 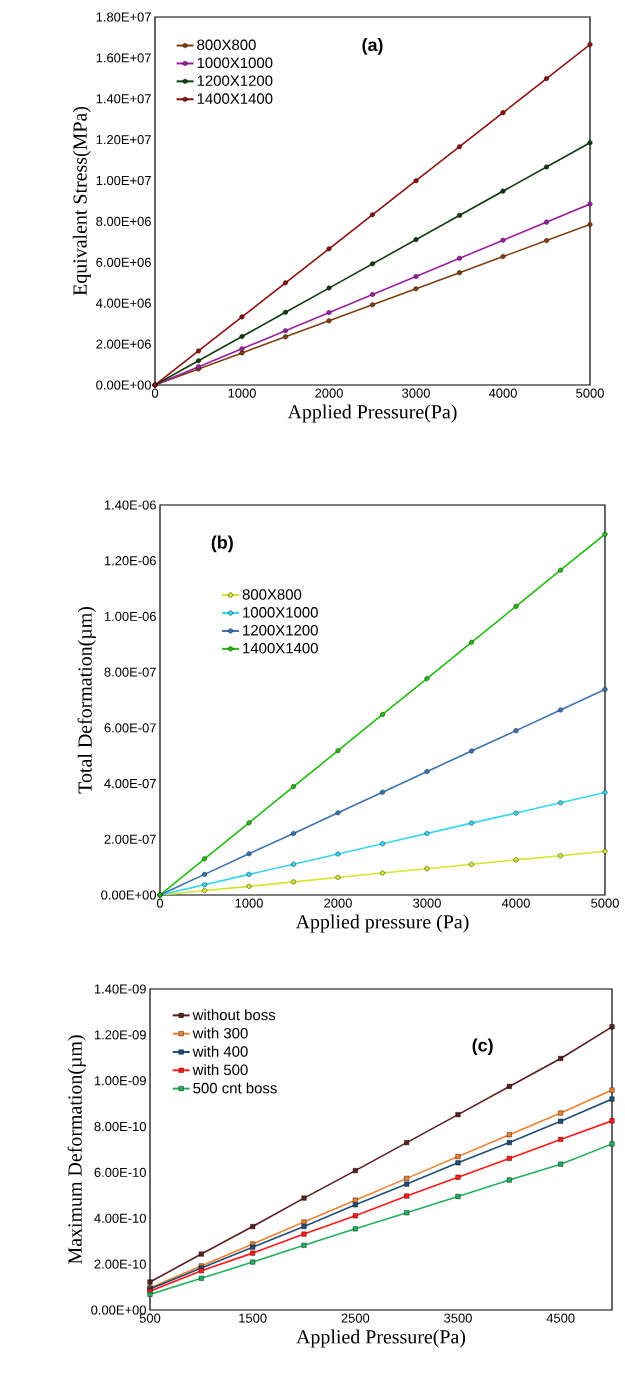 I want to click on y-axis-title: Total Deformation(µm), so click(x=86, y=700).